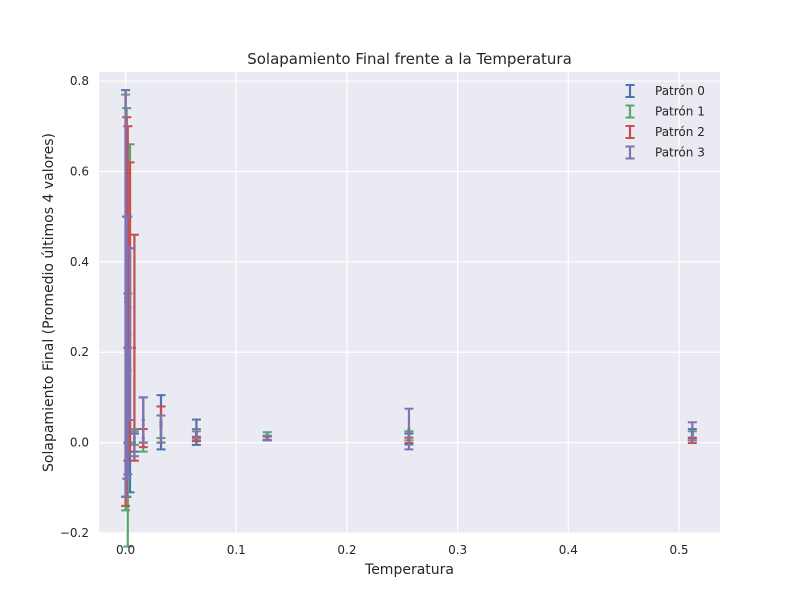  What do you see at coordinates (236, 550) in the screenshot?
I see `x-tick-label: 0.1` at bounding box center [236, 550].